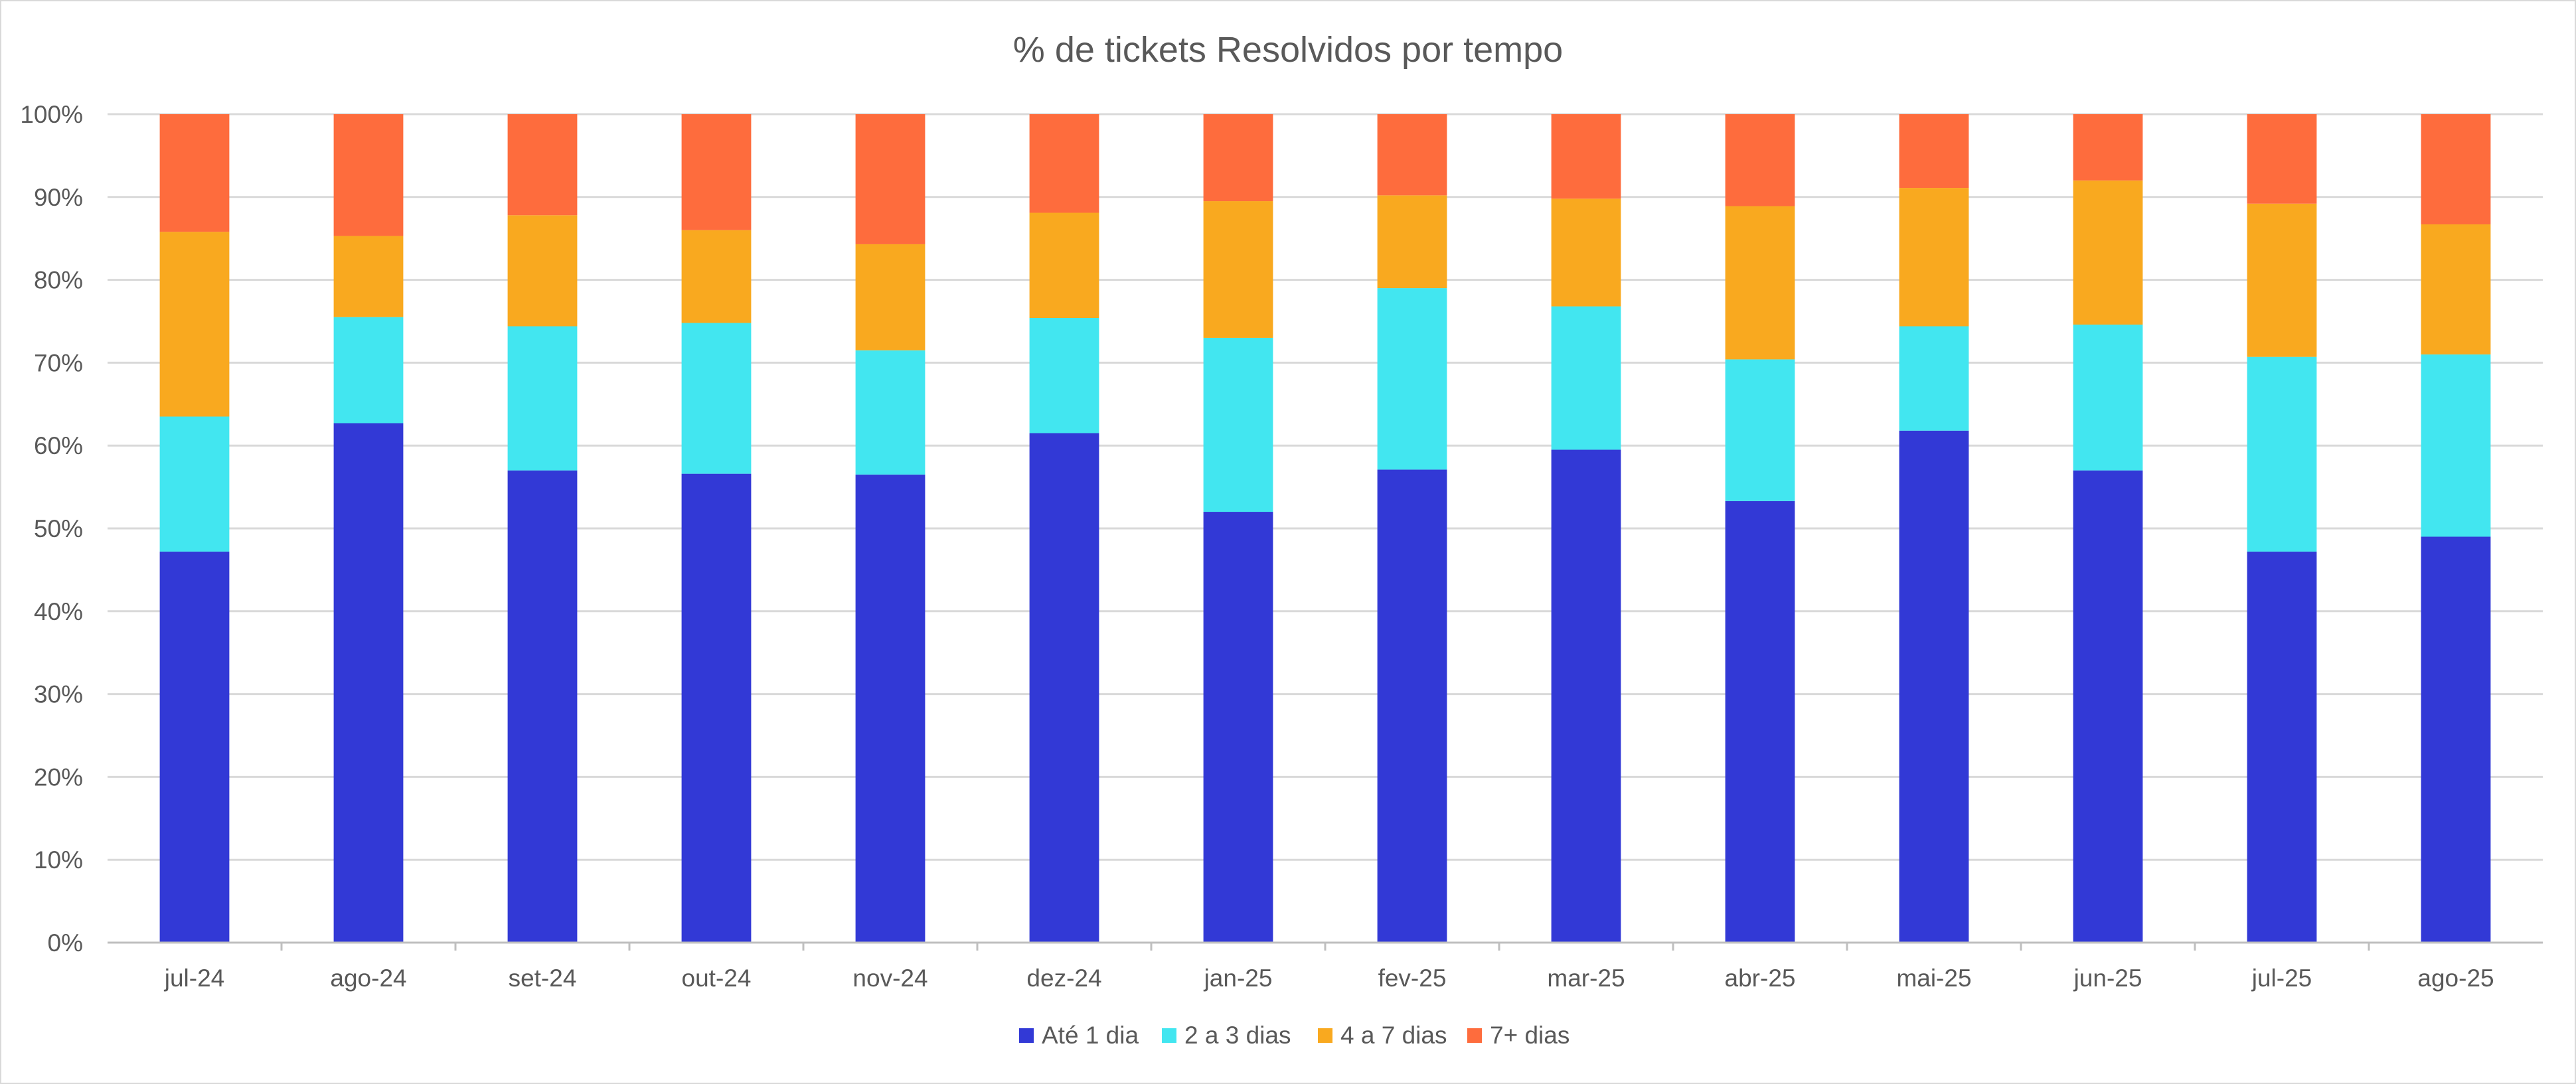  I want to click on x-tick-label: mai-25, so click(1933, 978).